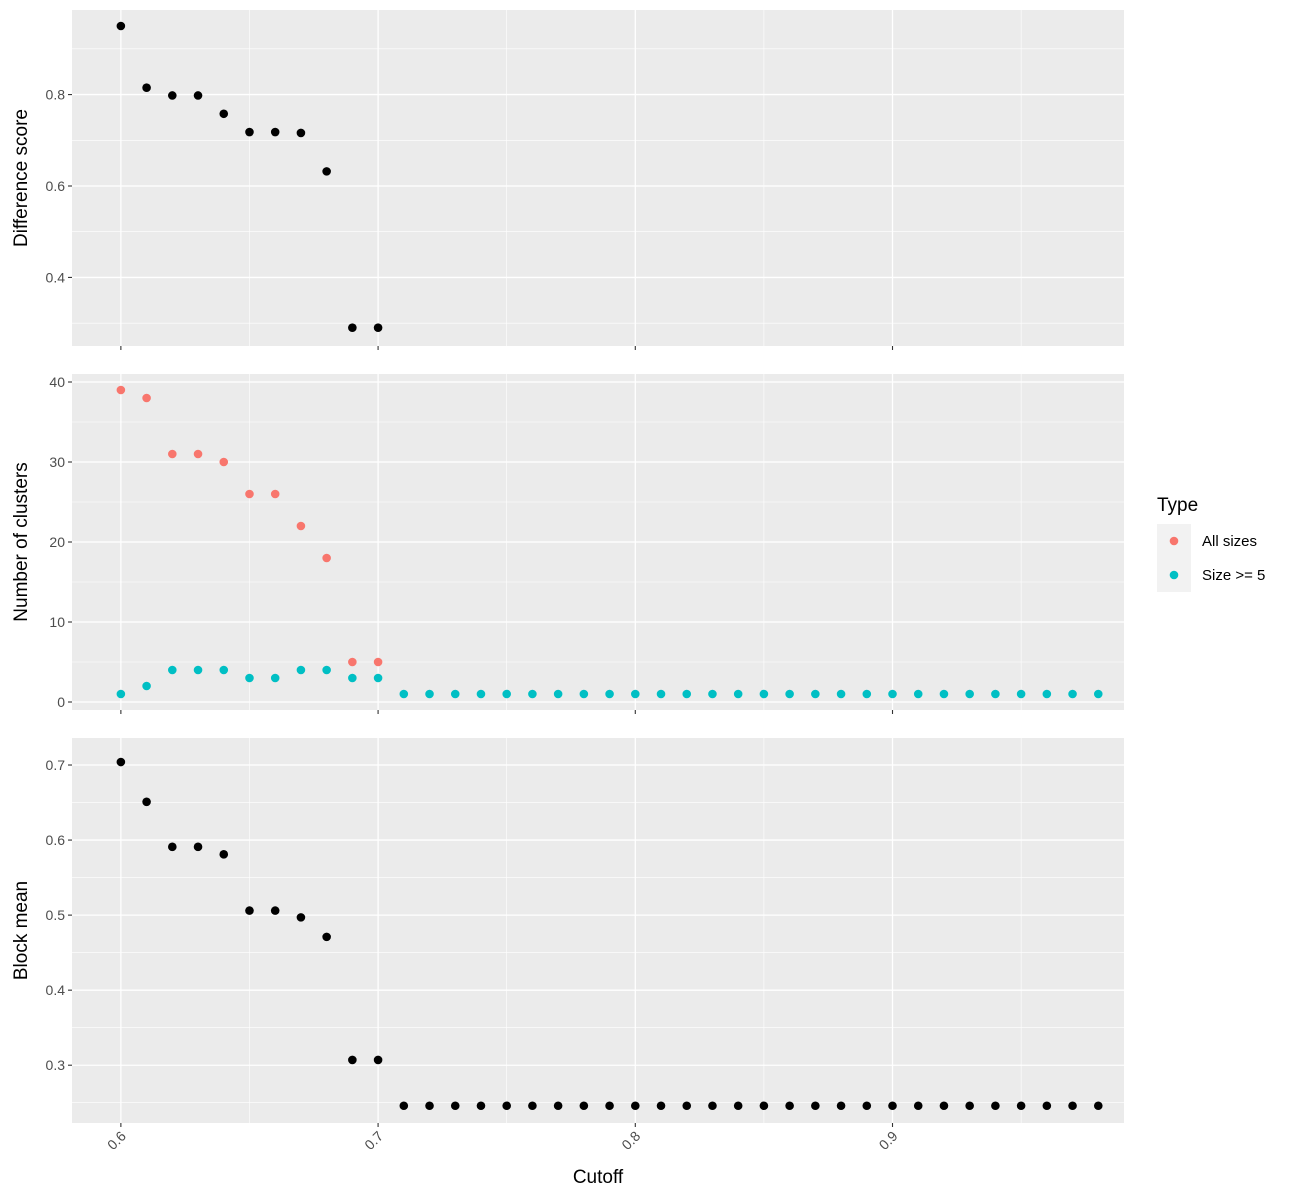  Describe the element at coordinates (116, 1140) in the screenshot. I see `x-tick-label: 0.6` at that location.